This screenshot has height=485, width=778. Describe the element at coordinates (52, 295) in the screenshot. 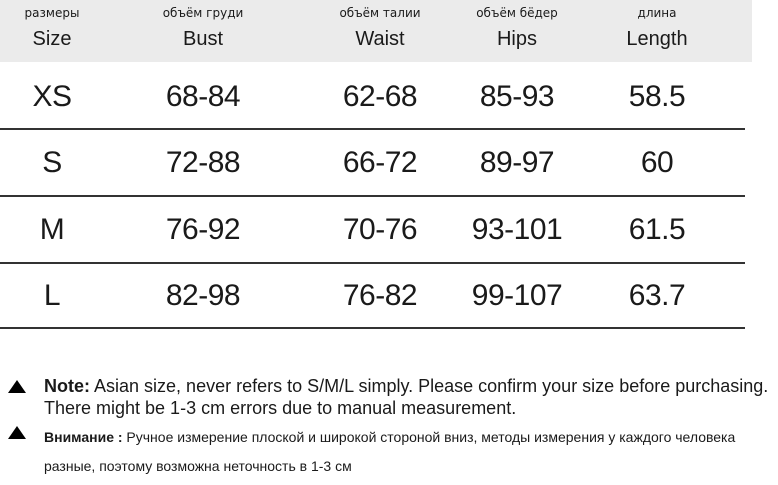

I see `table-cell: L` at that location.